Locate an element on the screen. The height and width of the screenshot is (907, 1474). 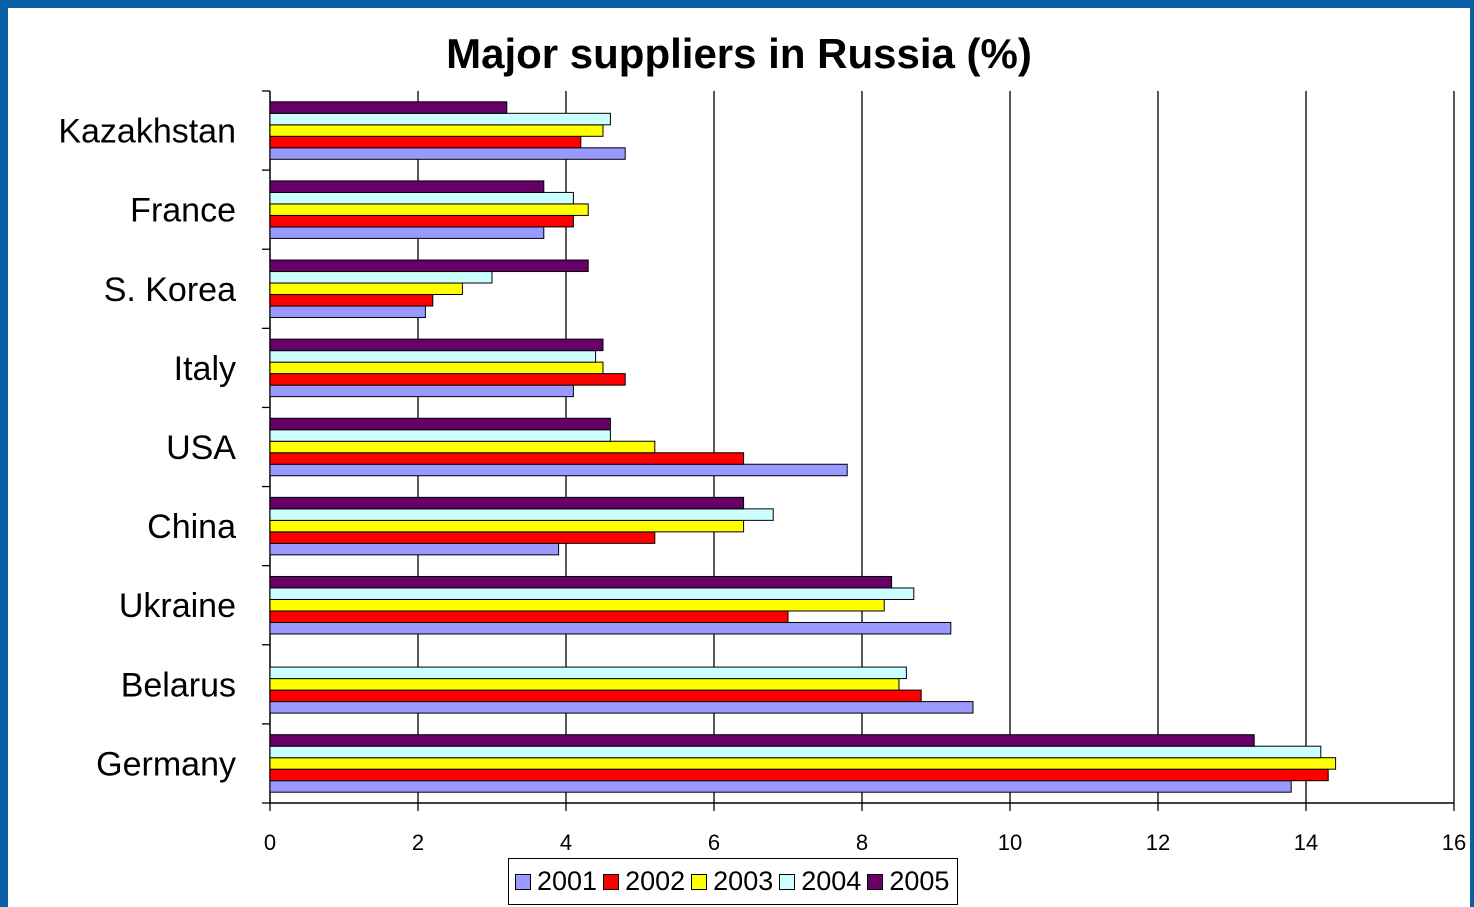
bar-2004-france is located at coordinates (421, 198).